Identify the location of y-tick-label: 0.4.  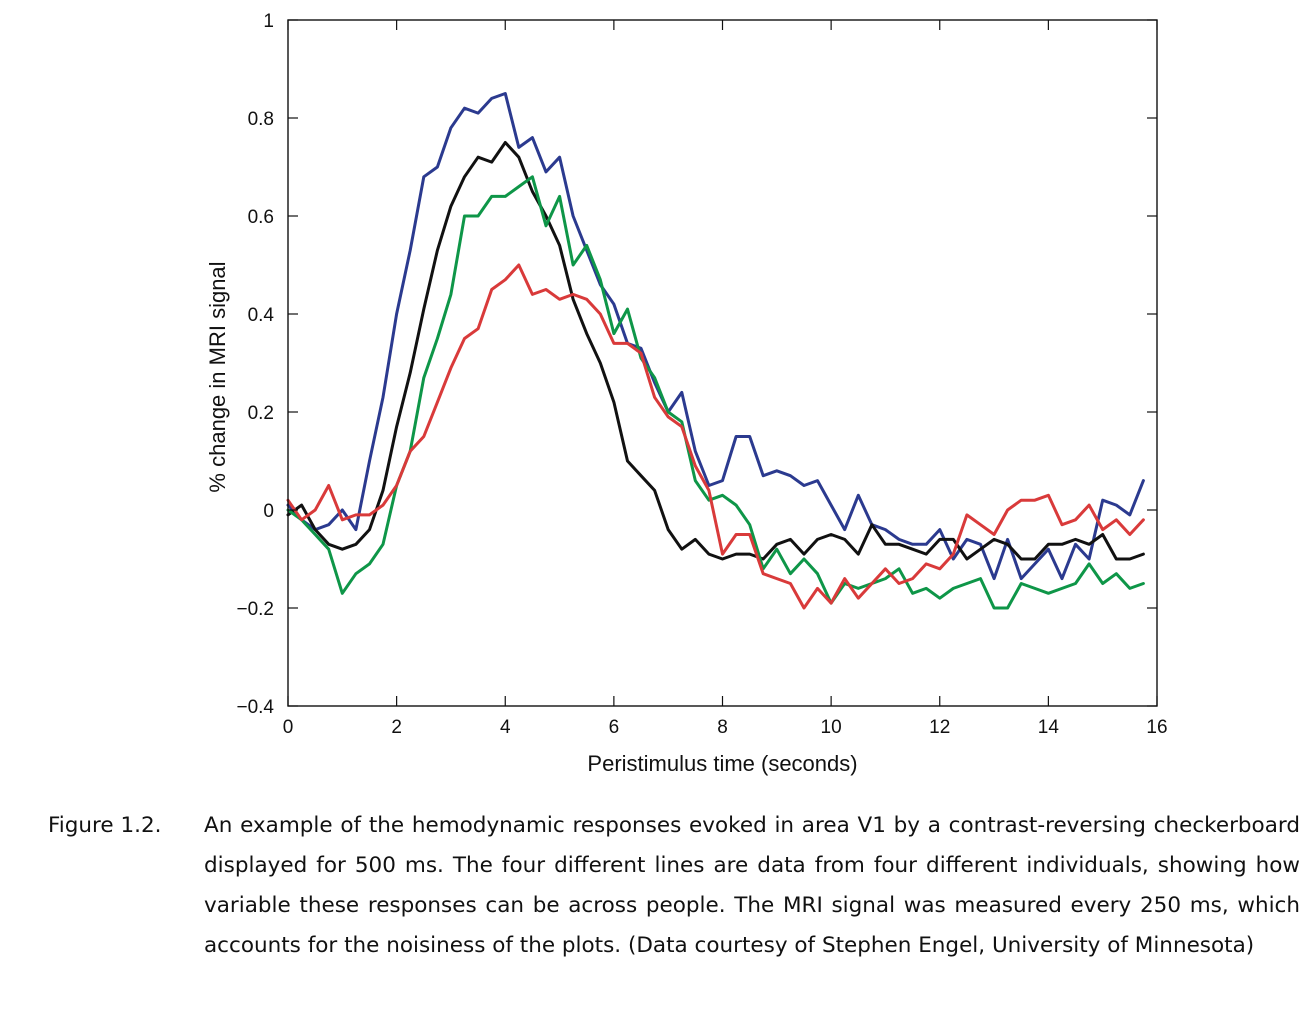
(261, 315).